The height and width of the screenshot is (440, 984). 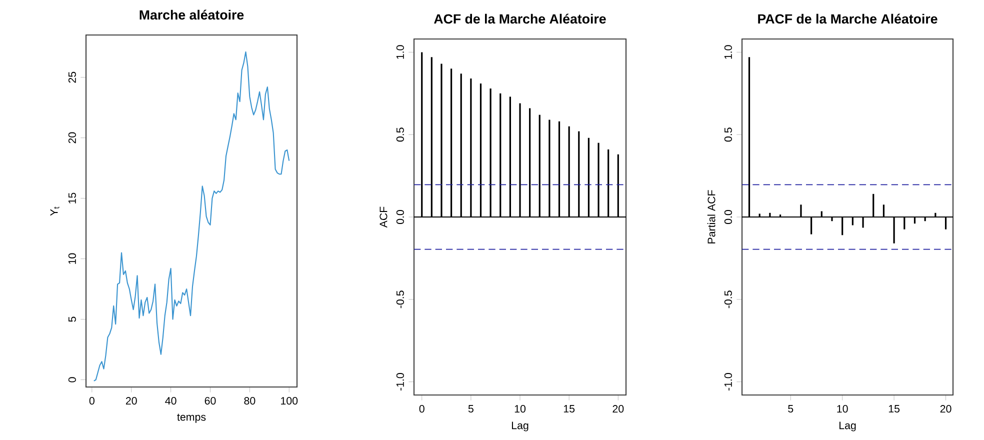 What do you see at coordinates (72, 319) in the screenshot?
I see `y-tick-label: 5` at bounding box center [72, 319].